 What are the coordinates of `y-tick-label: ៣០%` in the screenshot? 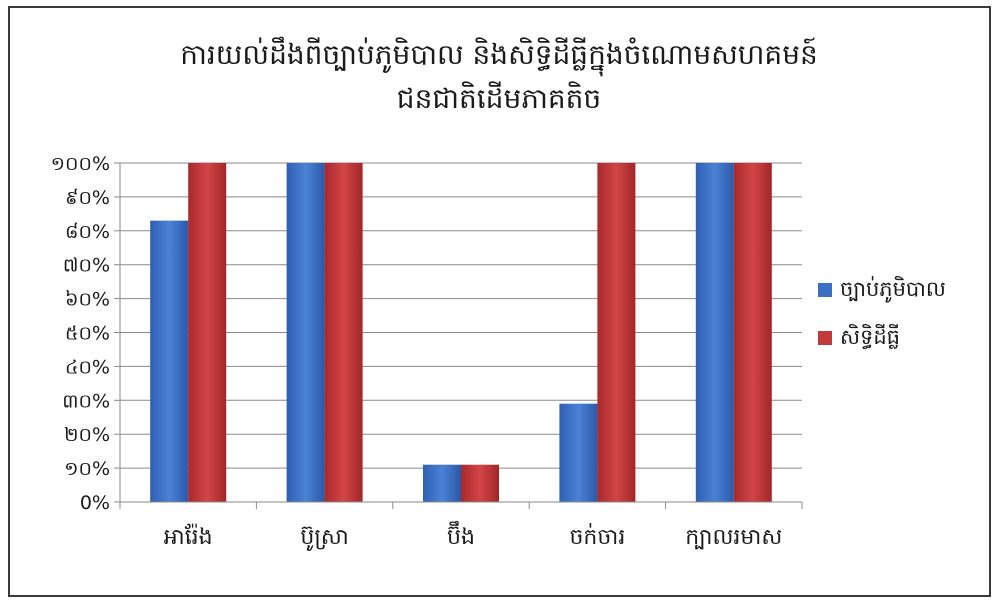 It's located at (86, 401).